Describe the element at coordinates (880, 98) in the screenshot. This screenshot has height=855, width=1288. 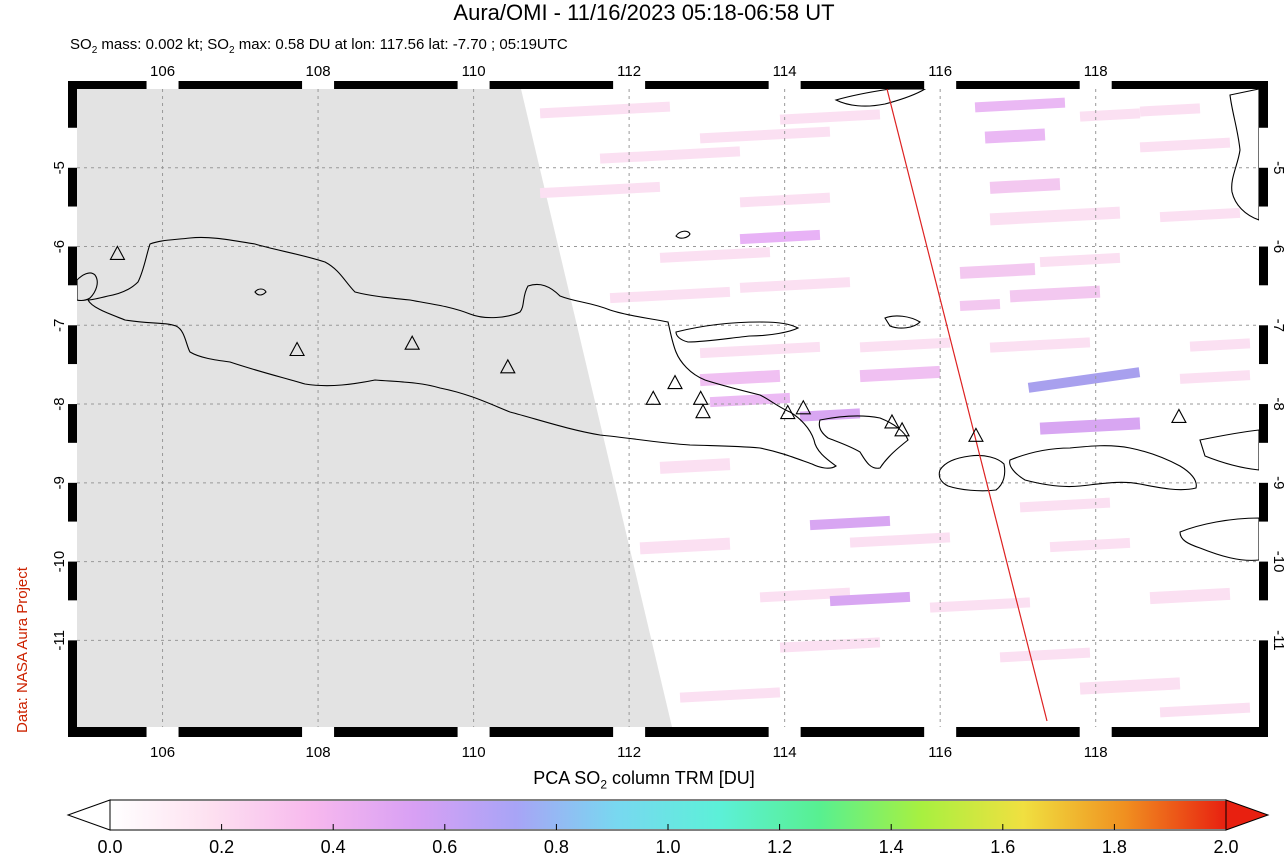
I see `borneo-outline` at that location.